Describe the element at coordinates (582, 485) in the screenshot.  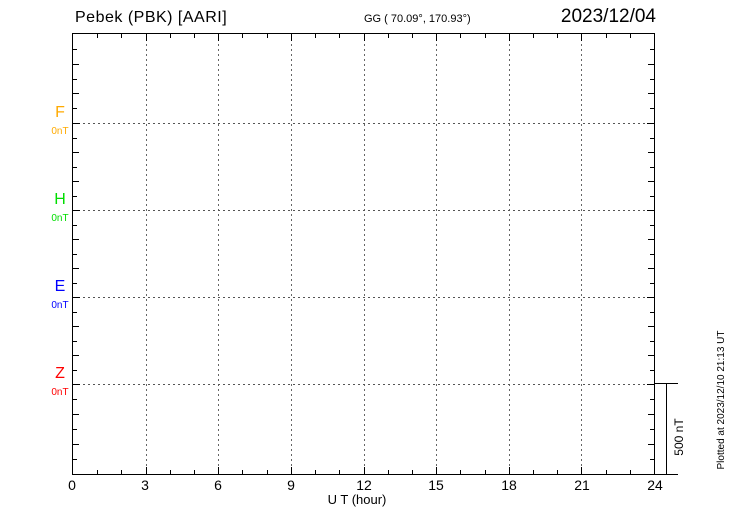
I see `x-tick-label: 21` at that location.